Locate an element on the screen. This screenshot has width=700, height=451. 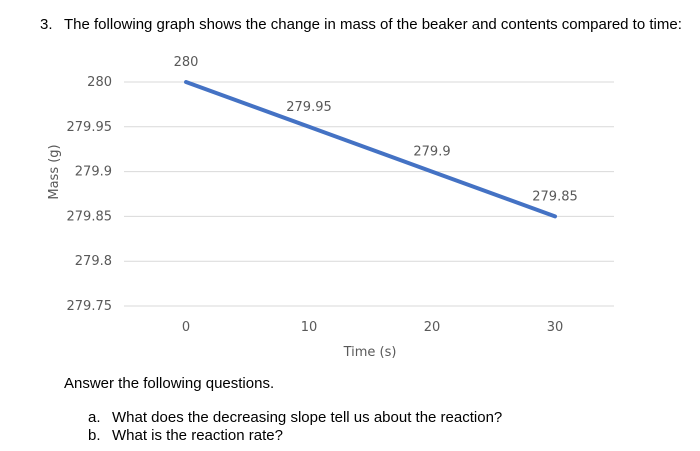
data-label: 279.9 is located at coordinates (431, 152).